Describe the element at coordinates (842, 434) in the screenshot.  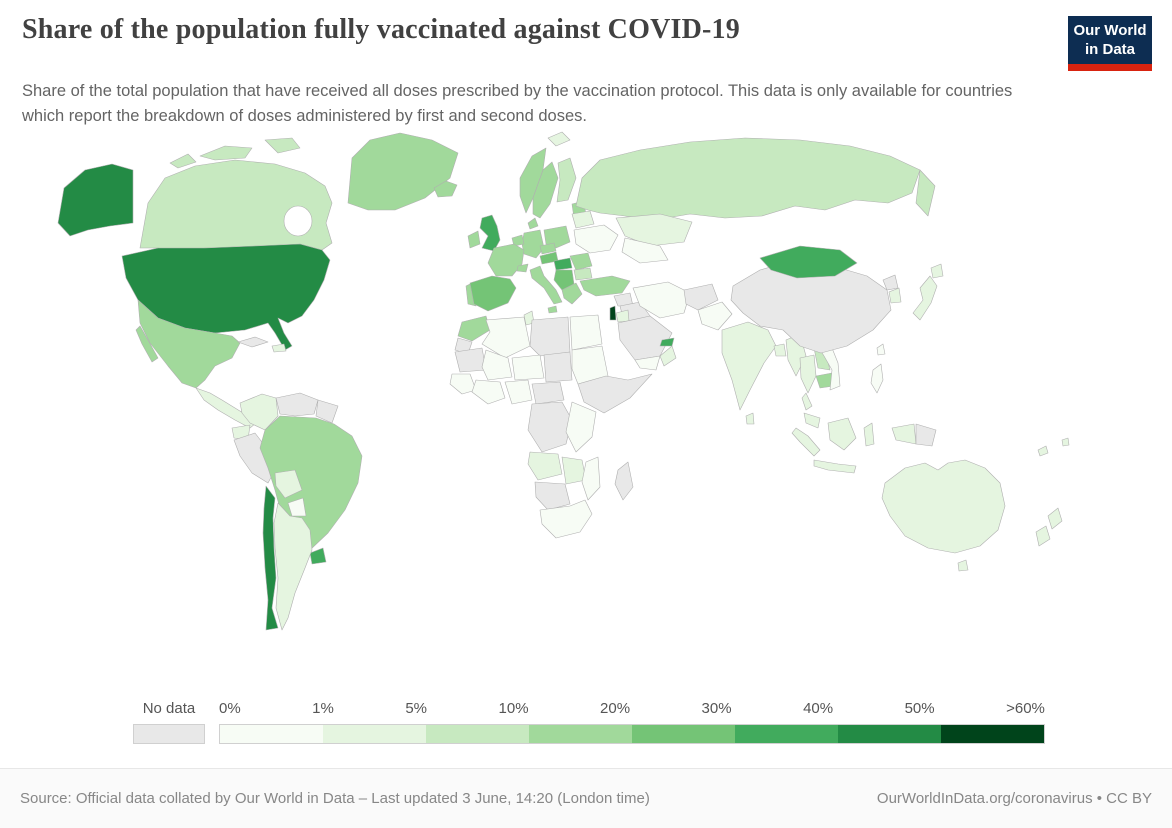
I see `country-indonesia-borneo` at that location.